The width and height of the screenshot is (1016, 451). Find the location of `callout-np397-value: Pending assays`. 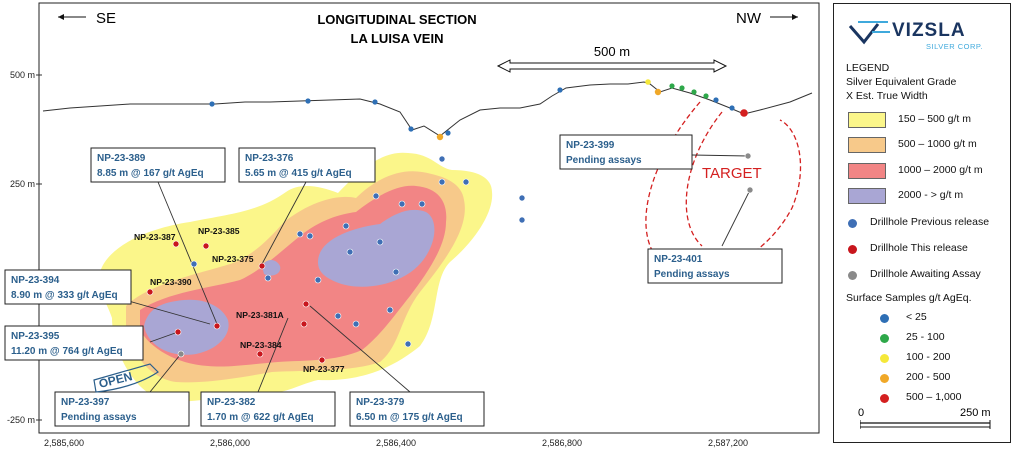

callout-np397-value: Pending assays is located at coordinates (99, 417).